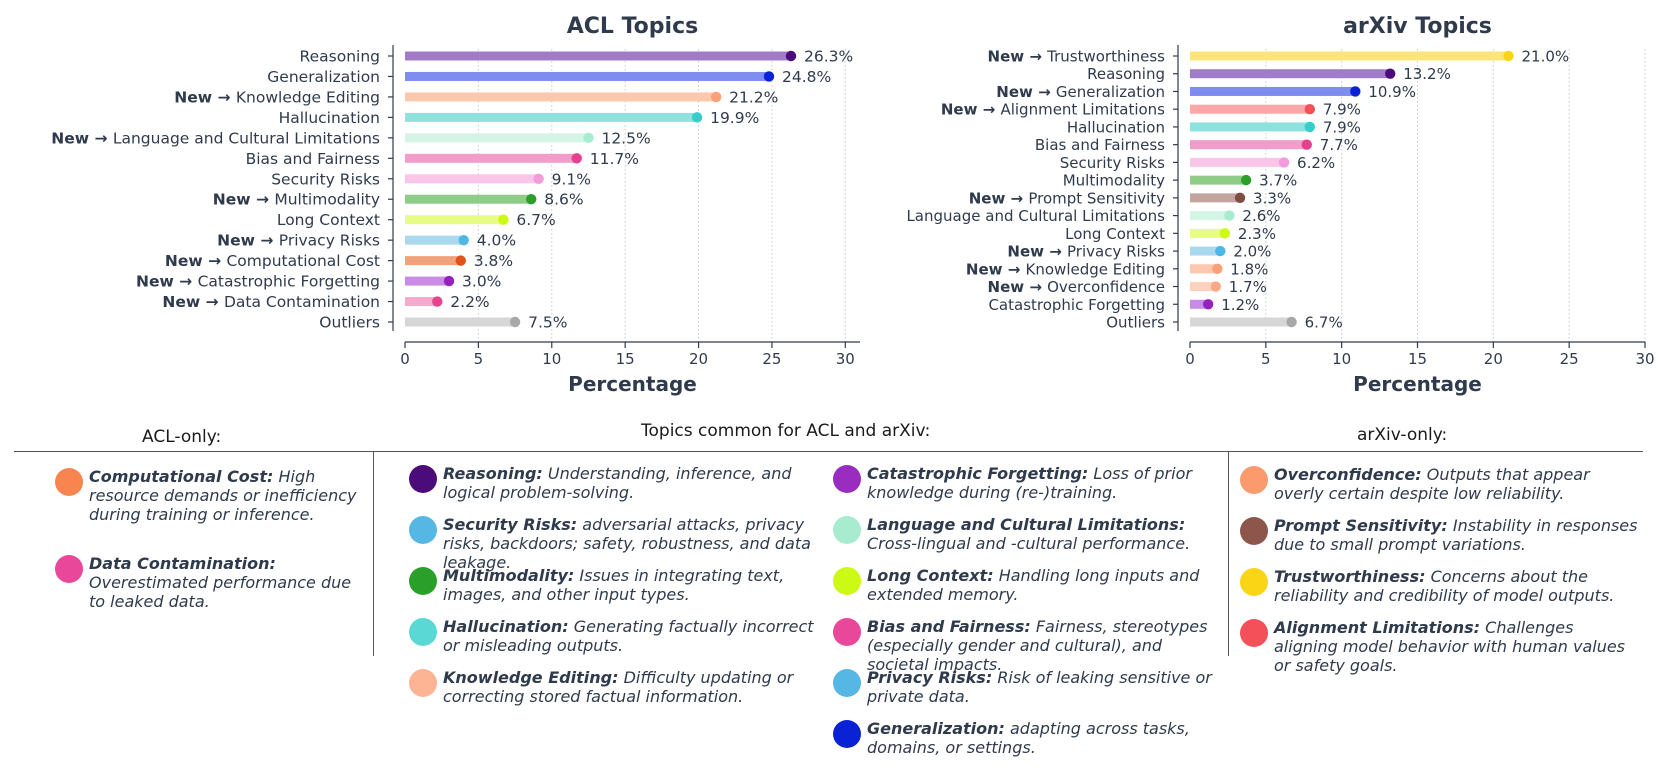 This screenshot has width=1661, height=769. What do you see at coordinates (1249, 269) in the screenshot?
I see `arxiv-value-label: 1.8%` at bounding box center [1249, 269].